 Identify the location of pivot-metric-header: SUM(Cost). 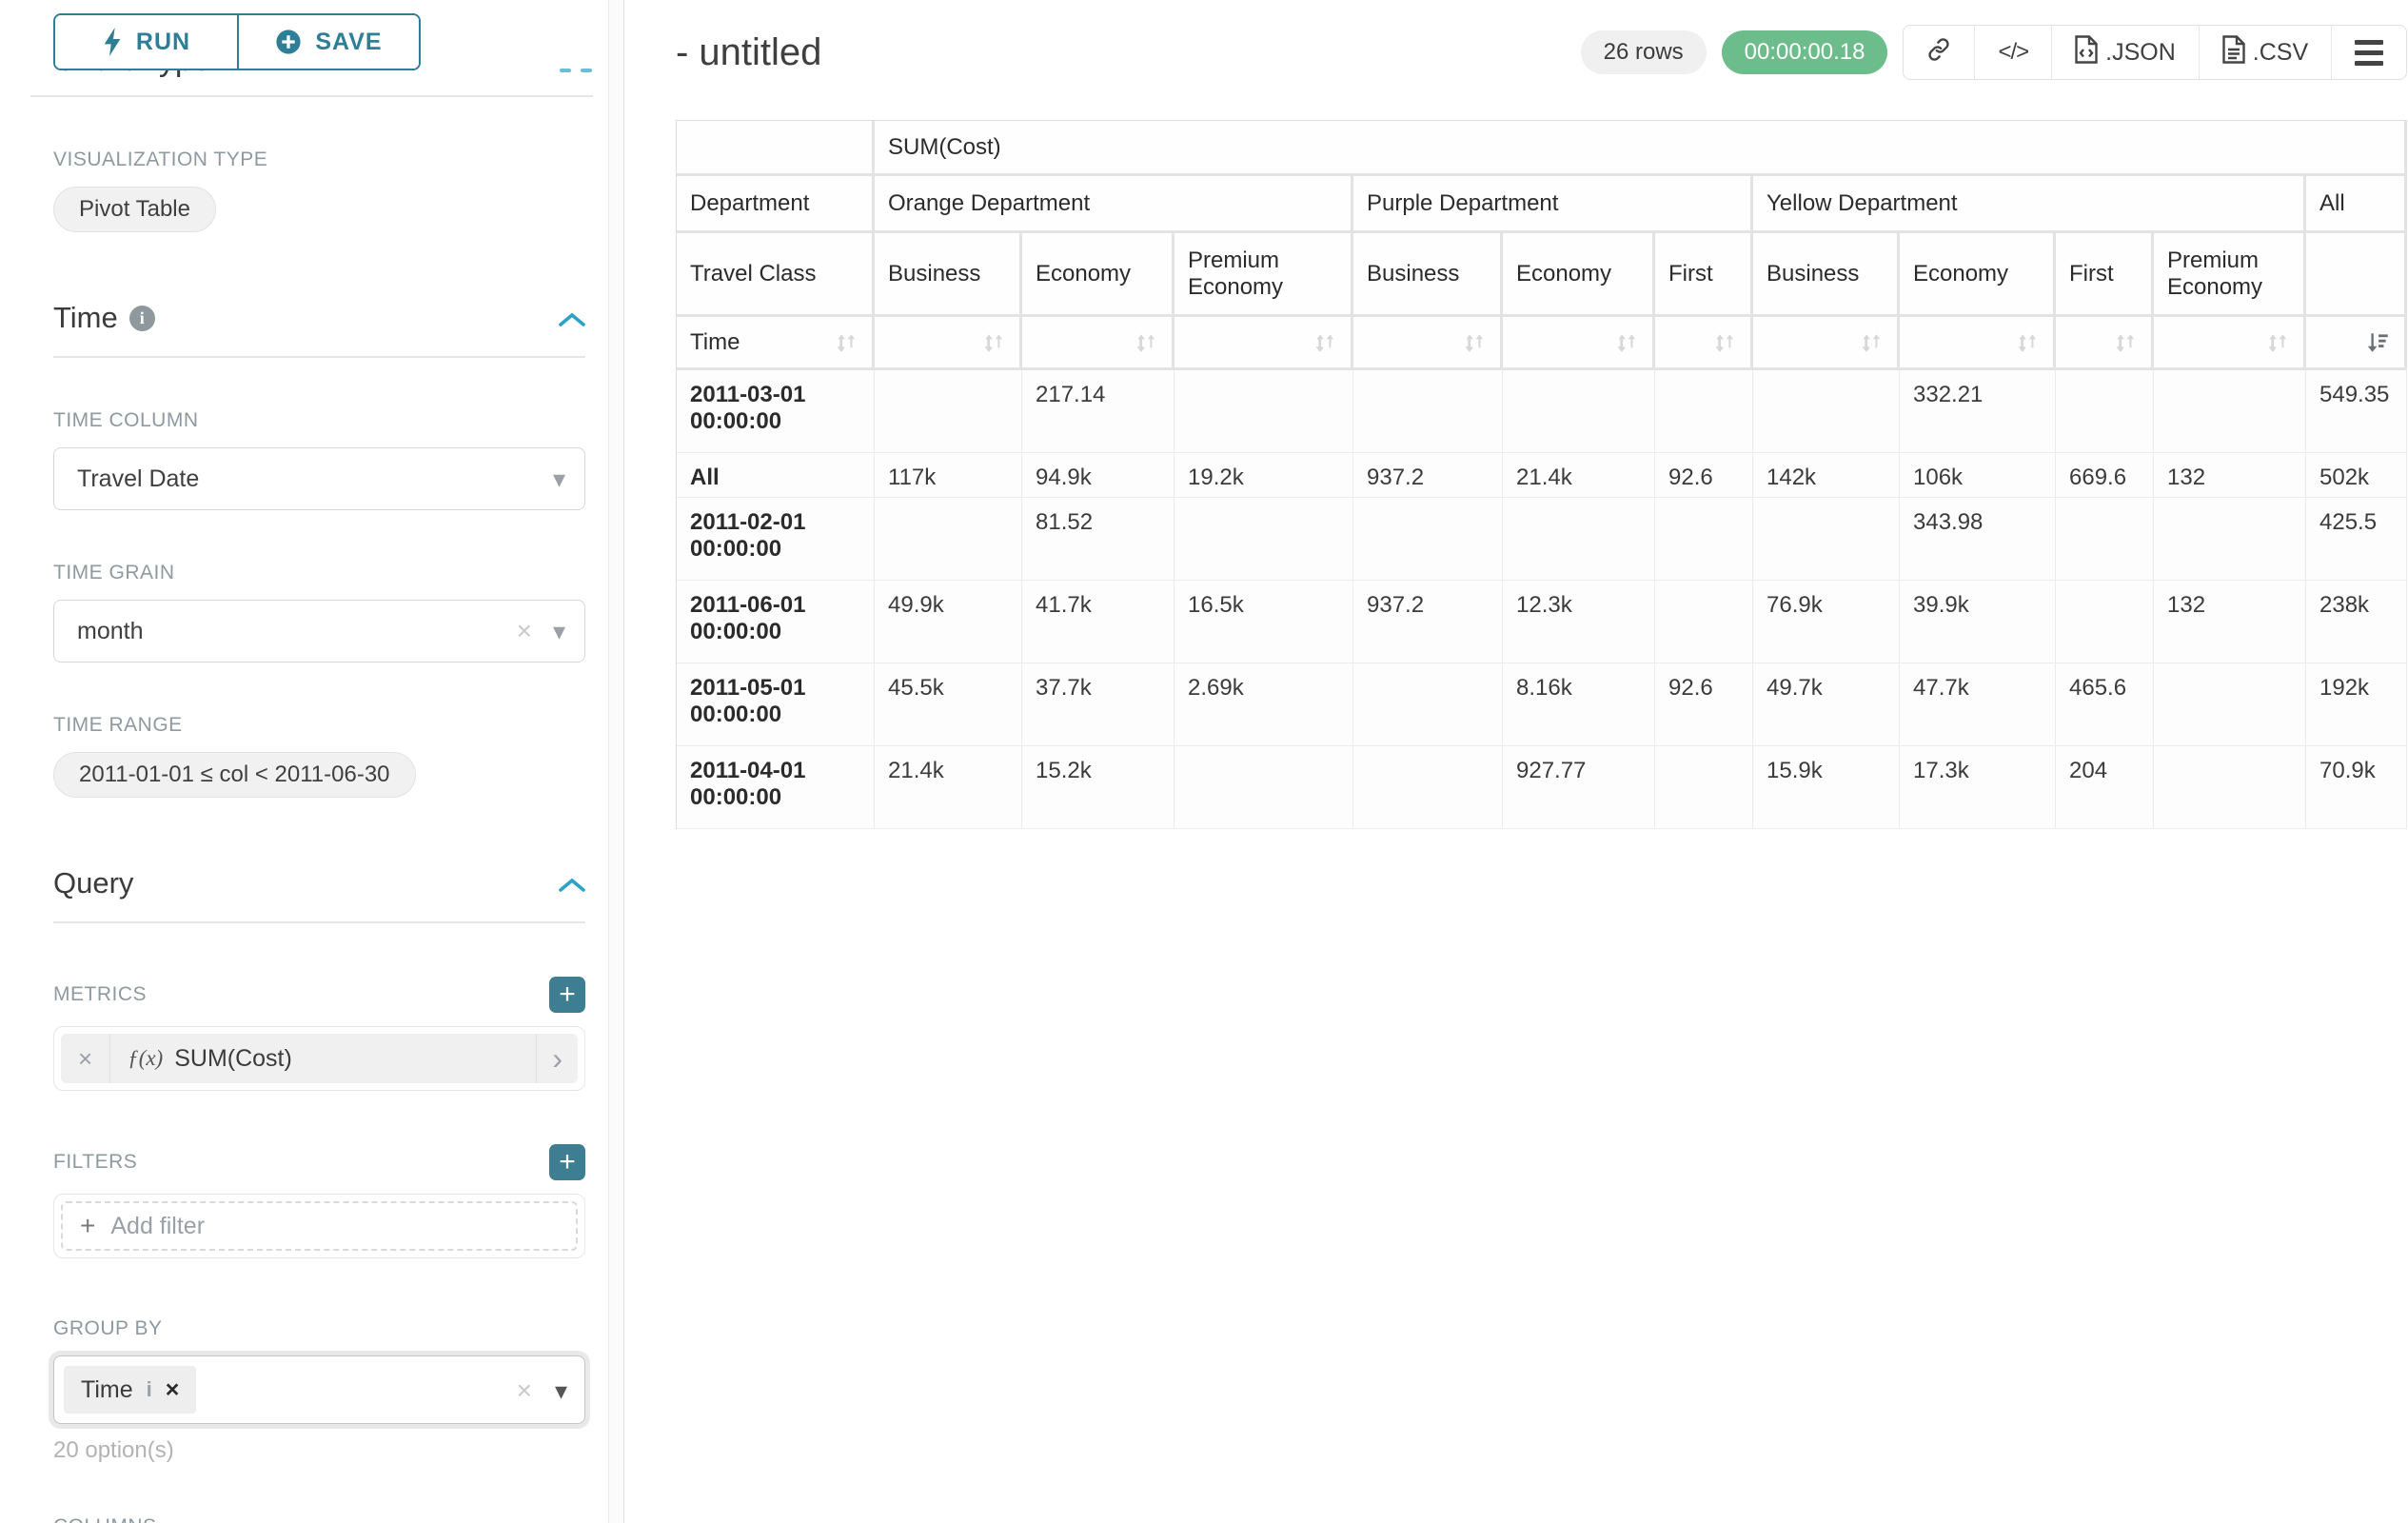
(1641, 148).